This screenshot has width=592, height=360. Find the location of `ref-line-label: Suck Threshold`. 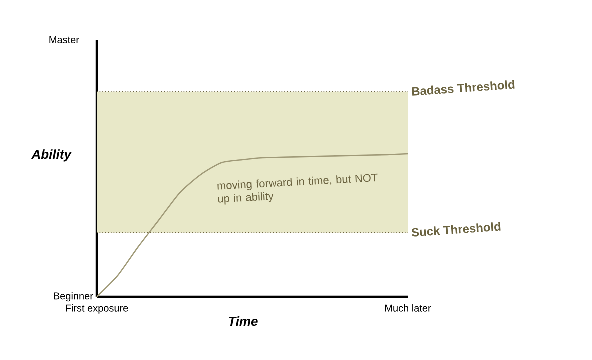

ref-line-label: Suck Threshold is located at coordinates (456, 229).